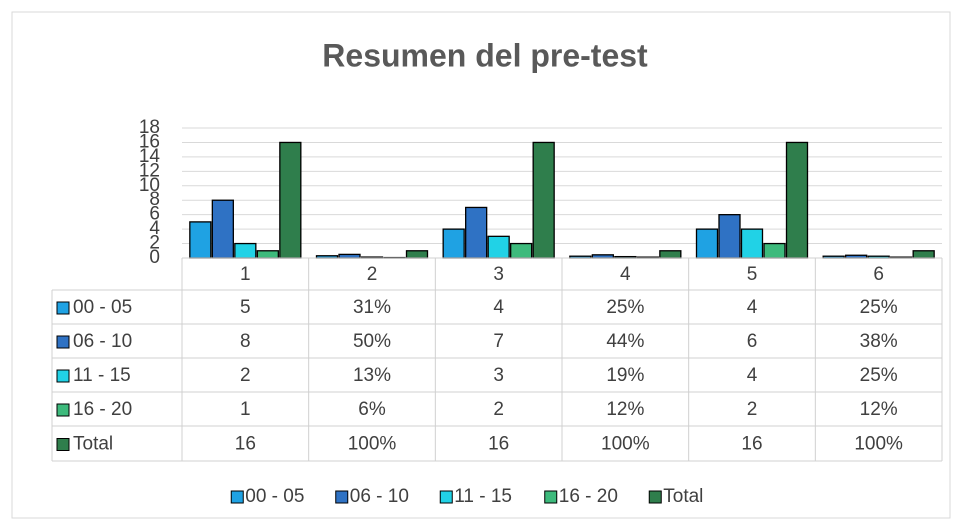 This screenshot has height=529, width=955. Describe the element at coordinates (245, 341) in the screenshot. I see `table-cell: 8` at that location.